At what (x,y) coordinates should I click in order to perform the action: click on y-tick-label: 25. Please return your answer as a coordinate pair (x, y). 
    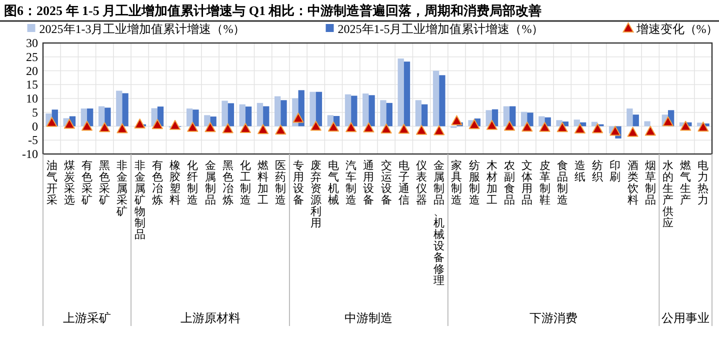
    Looking at the image, I should click on (32, 57).